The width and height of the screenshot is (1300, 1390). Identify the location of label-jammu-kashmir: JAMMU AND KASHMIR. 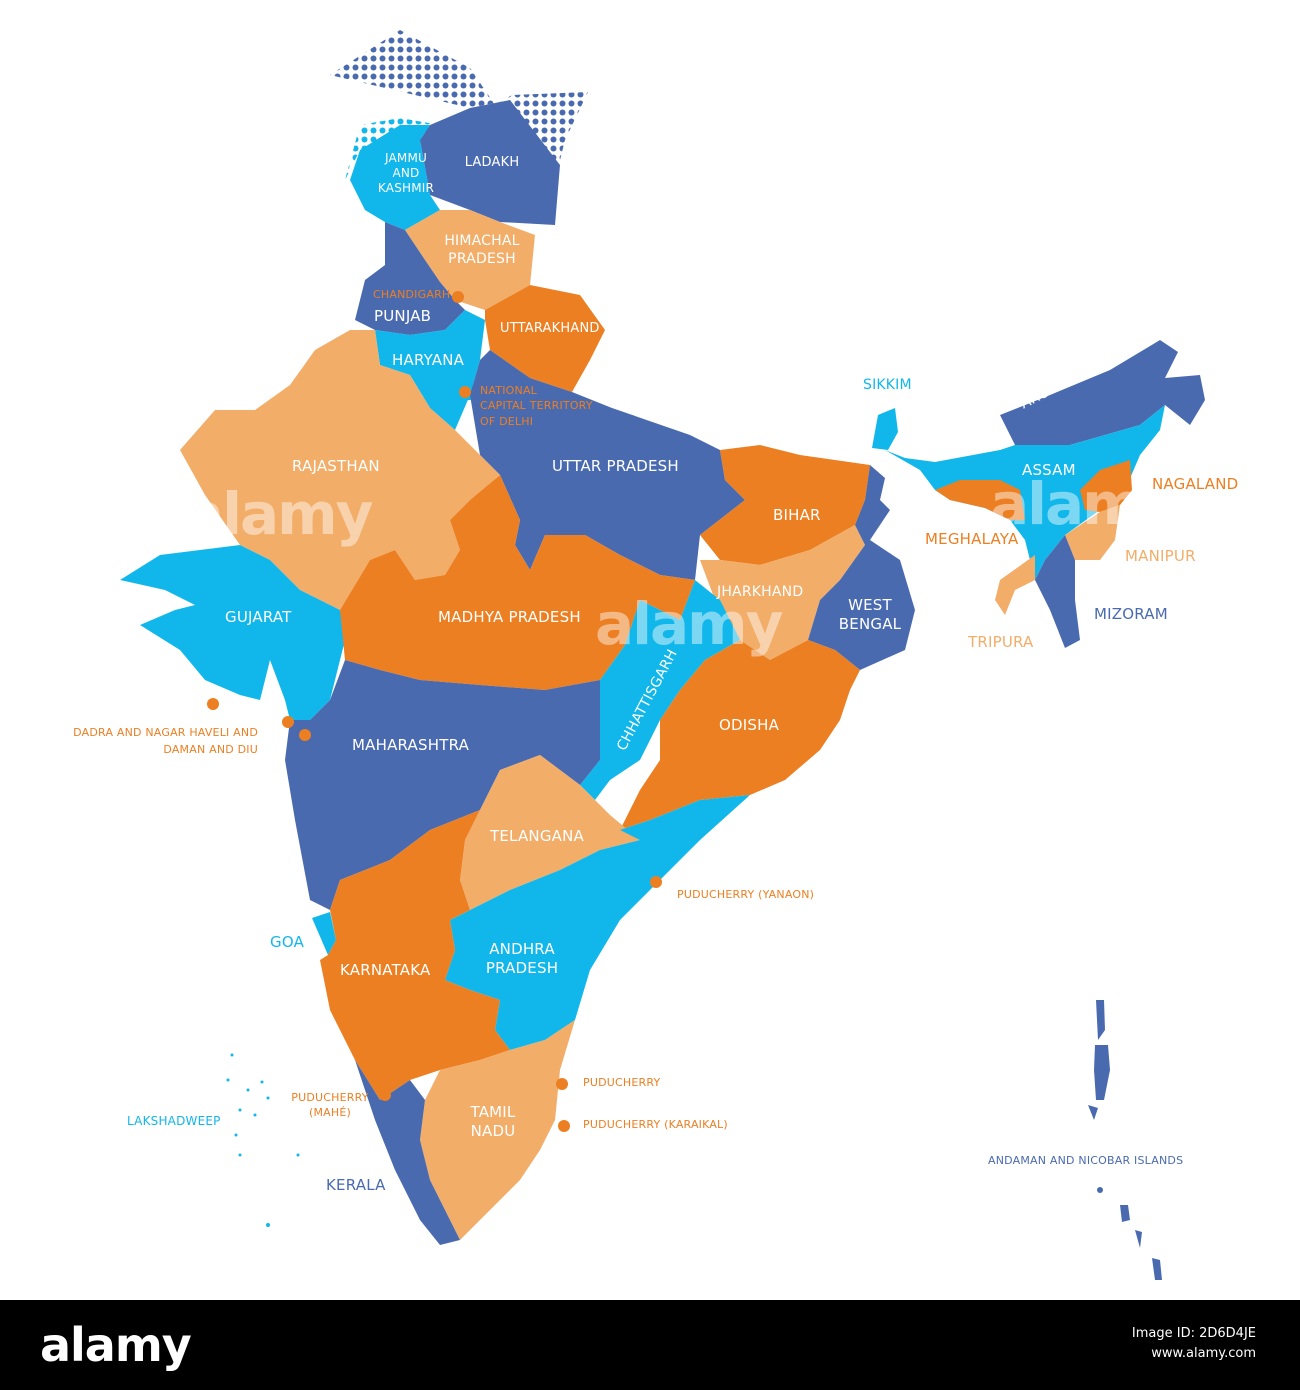
(406, 173).